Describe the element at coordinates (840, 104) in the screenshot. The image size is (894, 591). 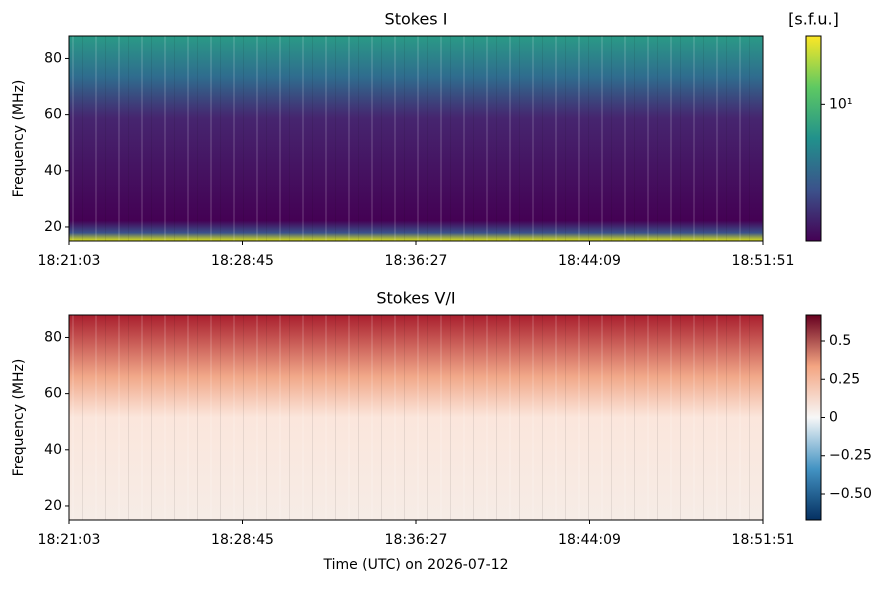
I see `colorbar-tick-label: 10¹` at that location.